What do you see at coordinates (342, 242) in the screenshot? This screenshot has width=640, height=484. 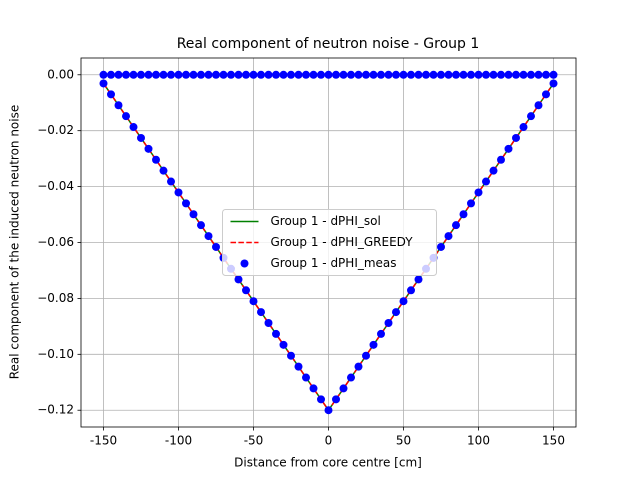 I see `legend-label: Group 1 - dPHI_GREEDY` at bounding box center [342, 242].